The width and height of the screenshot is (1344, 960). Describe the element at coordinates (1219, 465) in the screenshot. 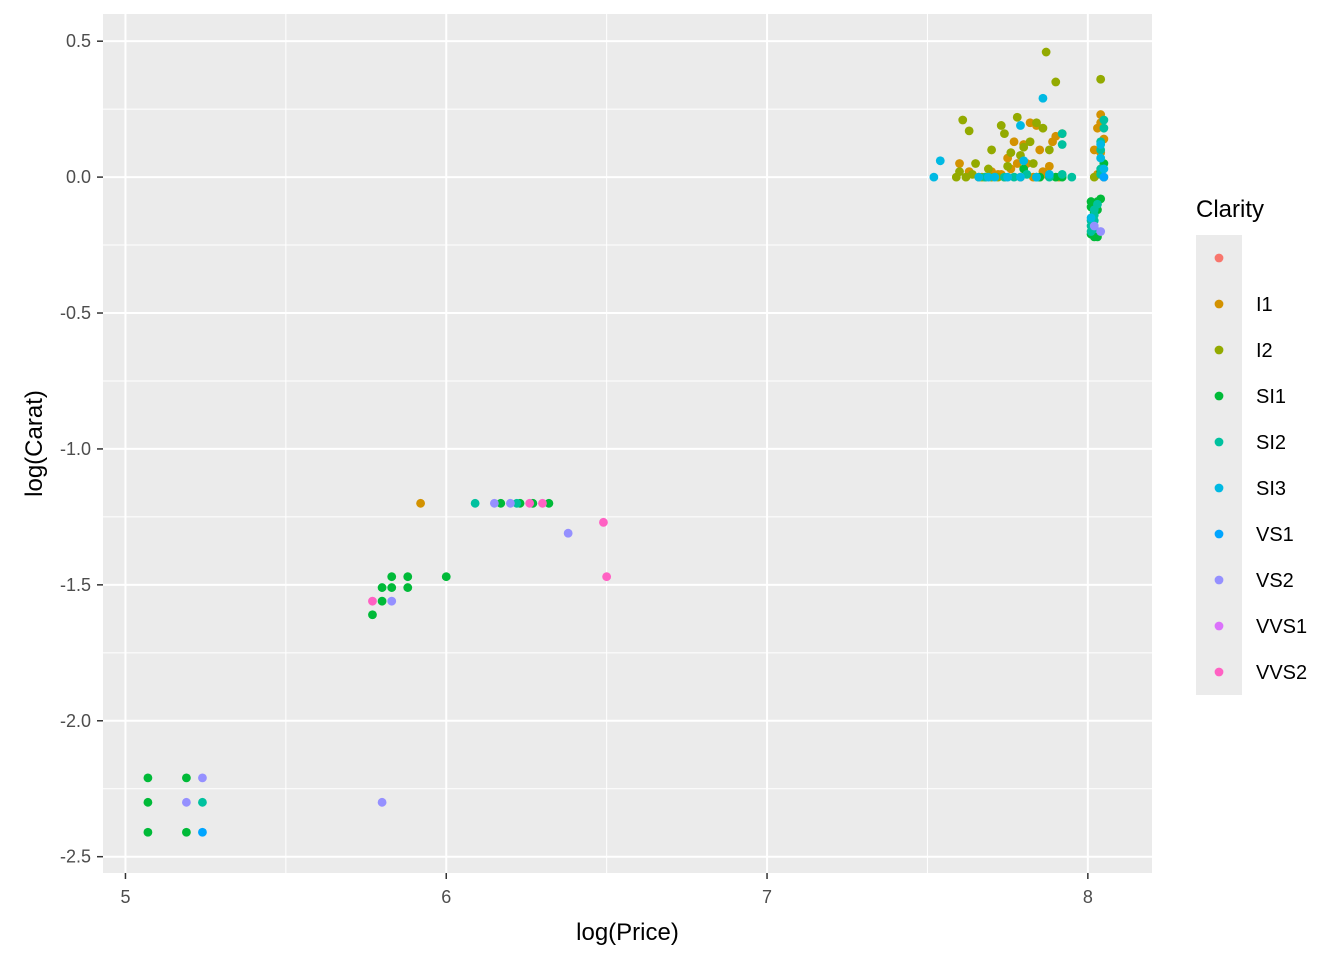

I see `legend-key-background` at that location.